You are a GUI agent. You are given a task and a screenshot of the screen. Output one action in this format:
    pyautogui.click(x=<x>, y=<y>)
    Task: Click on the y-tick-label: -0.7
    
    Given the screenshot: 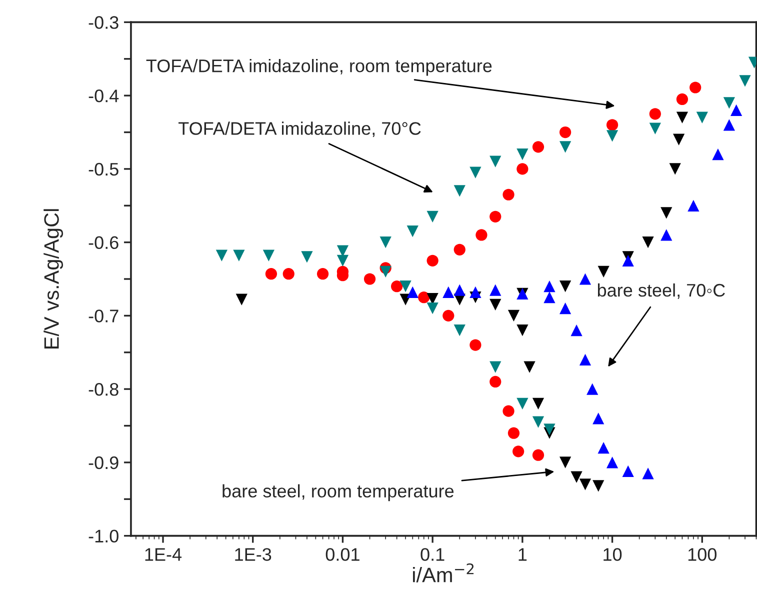 What is the action you would take?
    pyautogui.click(x=103, y=316)
    